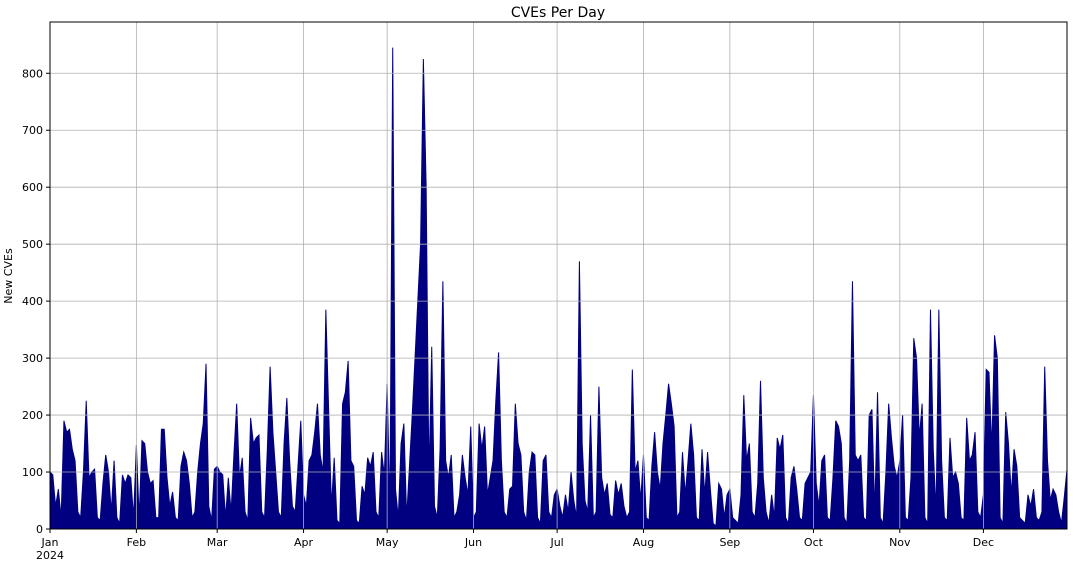  I want to click on y-tick-label: 700, so click(32, 130).